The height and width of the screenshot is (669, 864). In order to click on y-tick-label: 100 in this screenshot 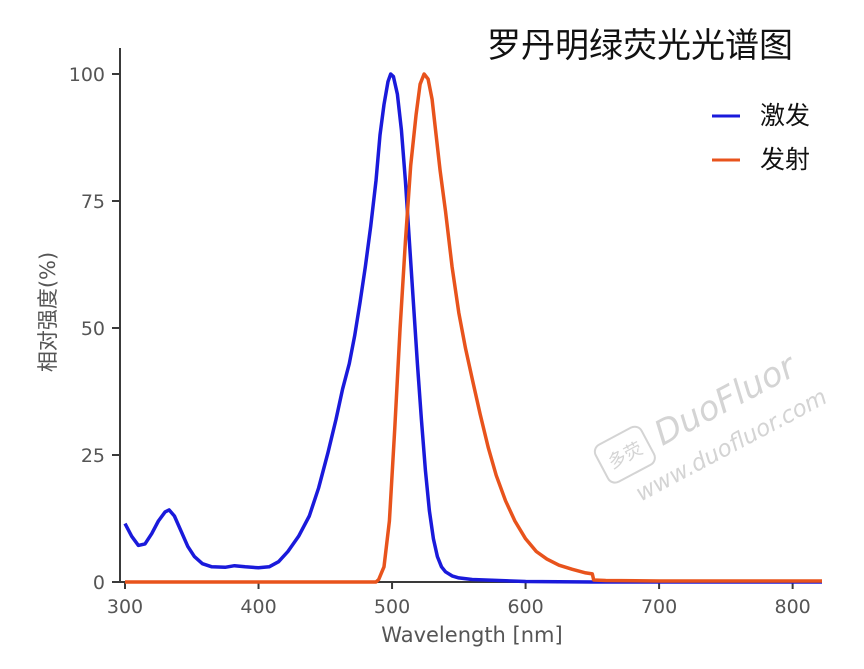, I will do `click(87, 75)`.